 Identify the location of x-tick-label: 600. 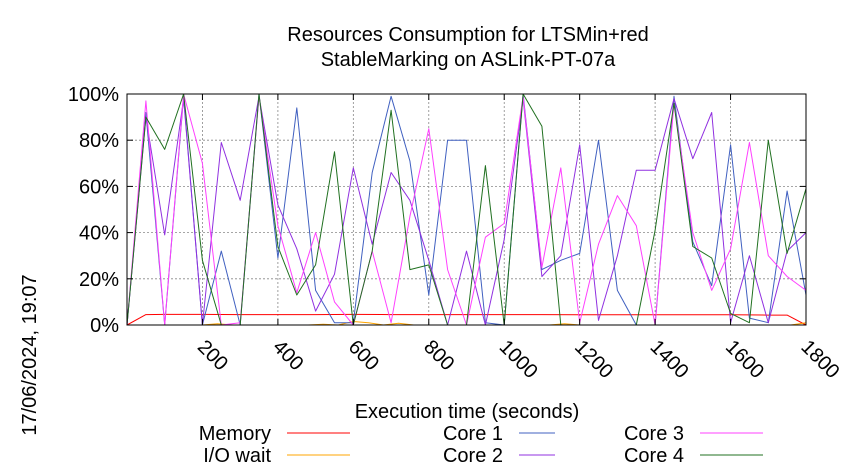
(363, 355).